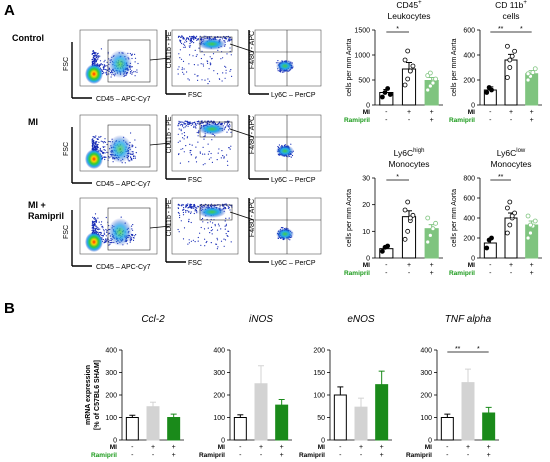  I want to click on row-label-line: Control, so click(28, 38).